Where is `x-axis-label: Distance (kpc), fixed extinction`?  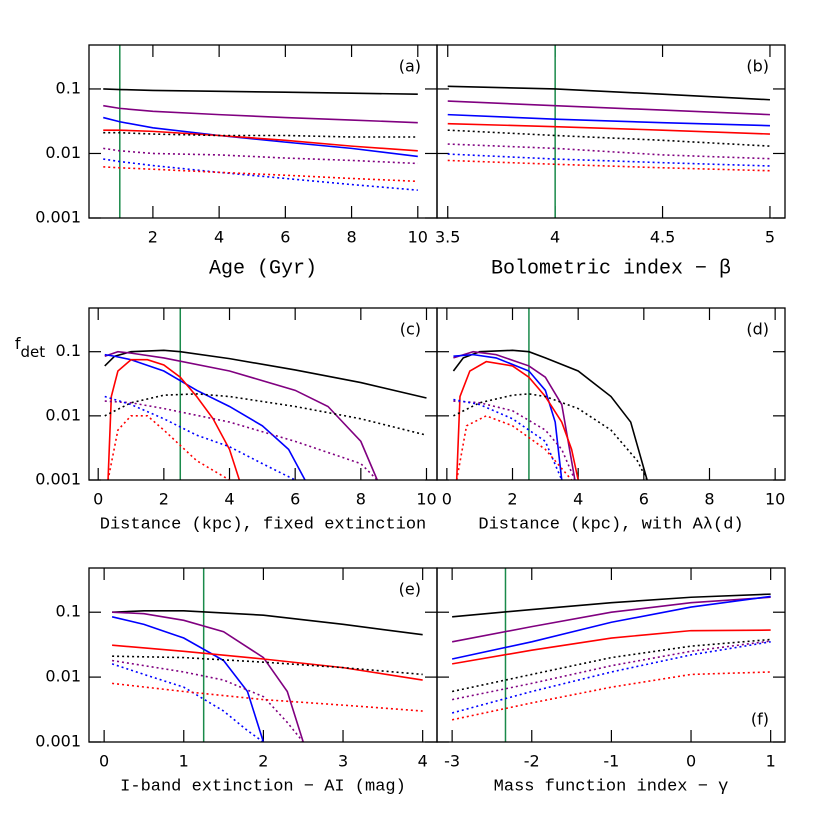 x-axis-label: Distance (kpc), fixed extinction is located at coordinates (263, 524).